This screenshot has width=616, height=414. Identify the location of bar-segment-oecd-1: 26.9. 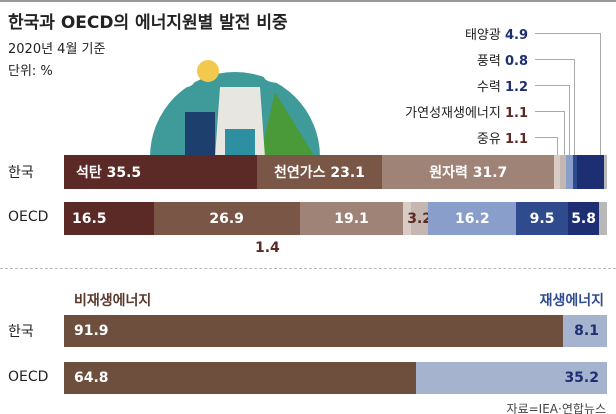
(226, 218).